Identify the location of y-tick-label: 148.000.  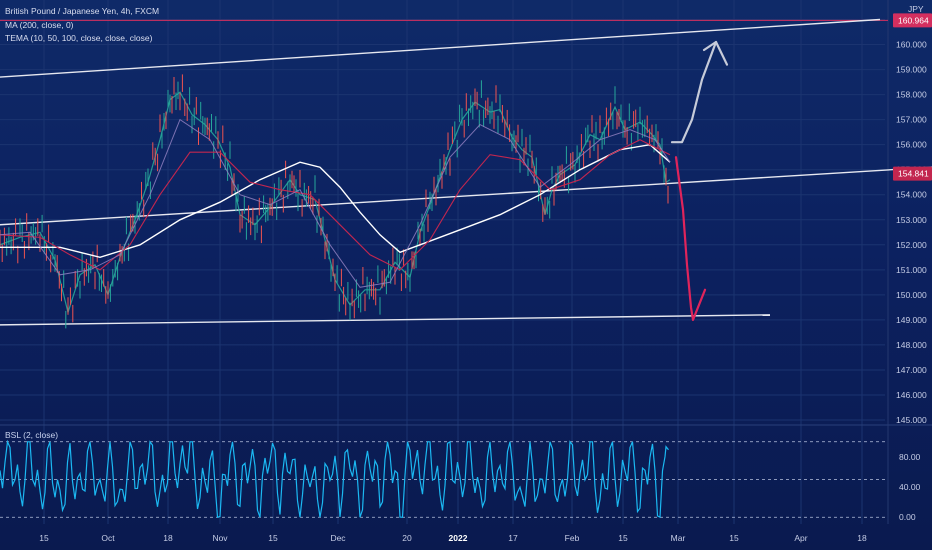
(911, 345).